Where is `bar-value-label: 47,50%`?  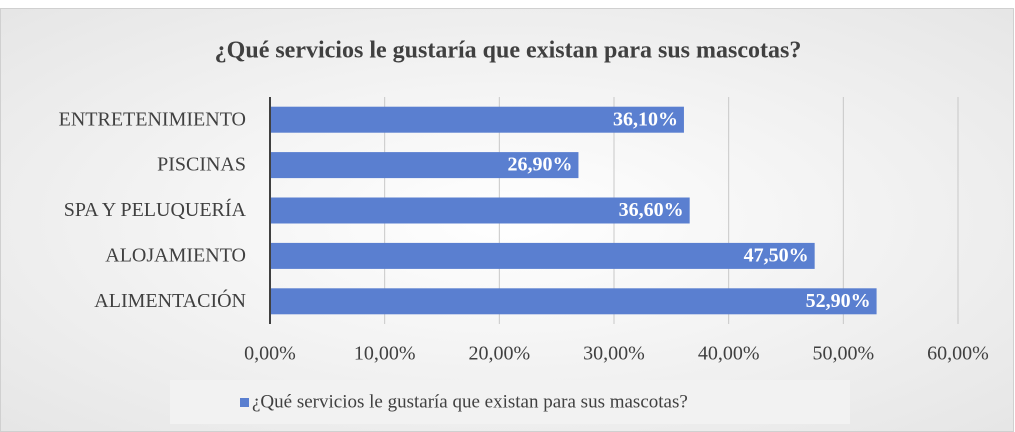
bar-value-label: 47,50% is located at coordinates (776, 255).